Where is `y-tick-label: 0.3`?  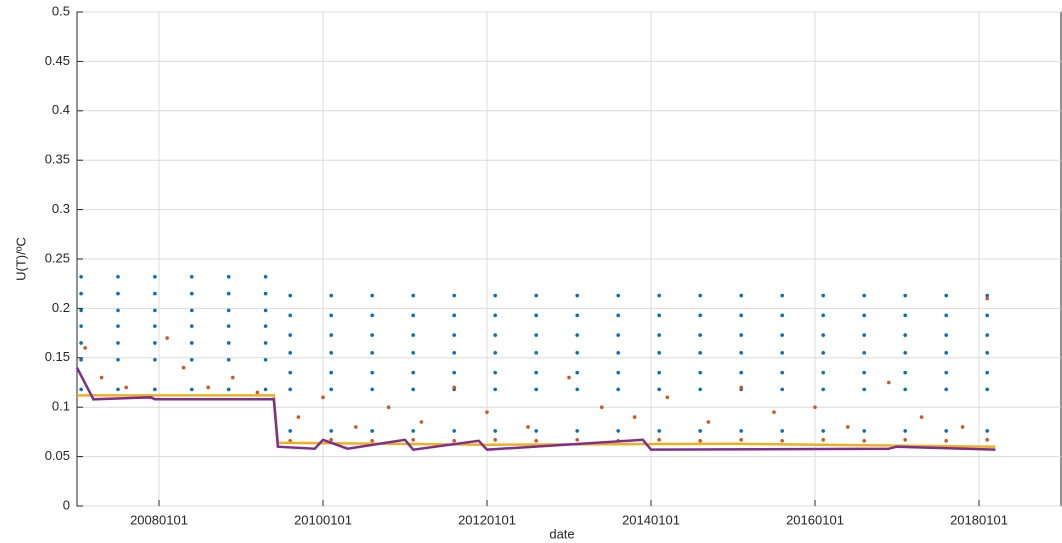
y-tick-label: 0.3 is located at coordinates (61, 208).